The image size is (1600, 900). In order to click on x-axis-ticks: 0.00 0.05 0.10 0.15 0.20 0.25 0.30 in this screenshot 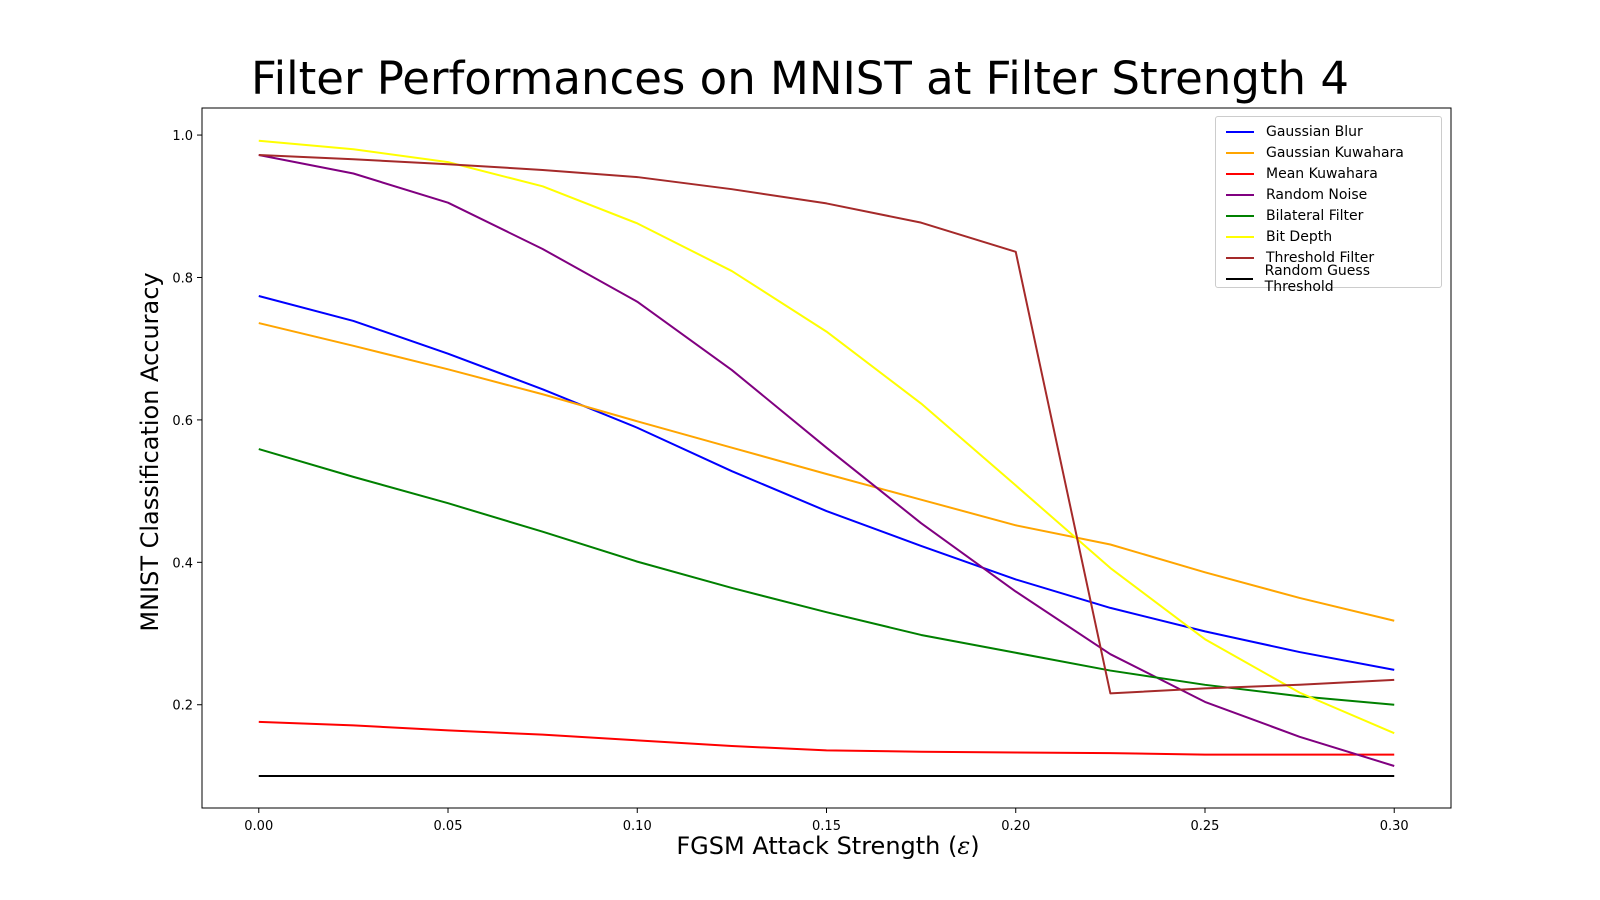, I will do `click(826, 821)`.